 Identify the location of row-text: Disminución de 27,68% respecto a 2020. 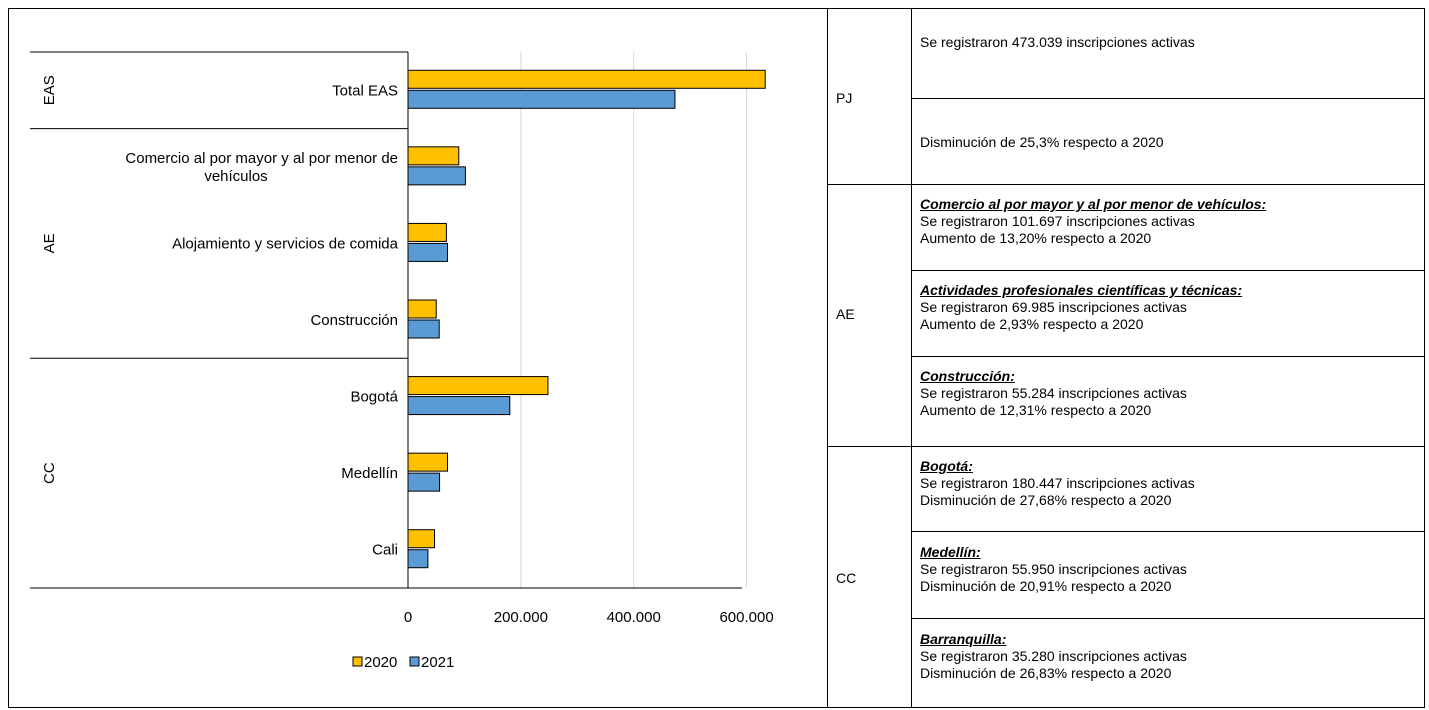
(1046, 500).